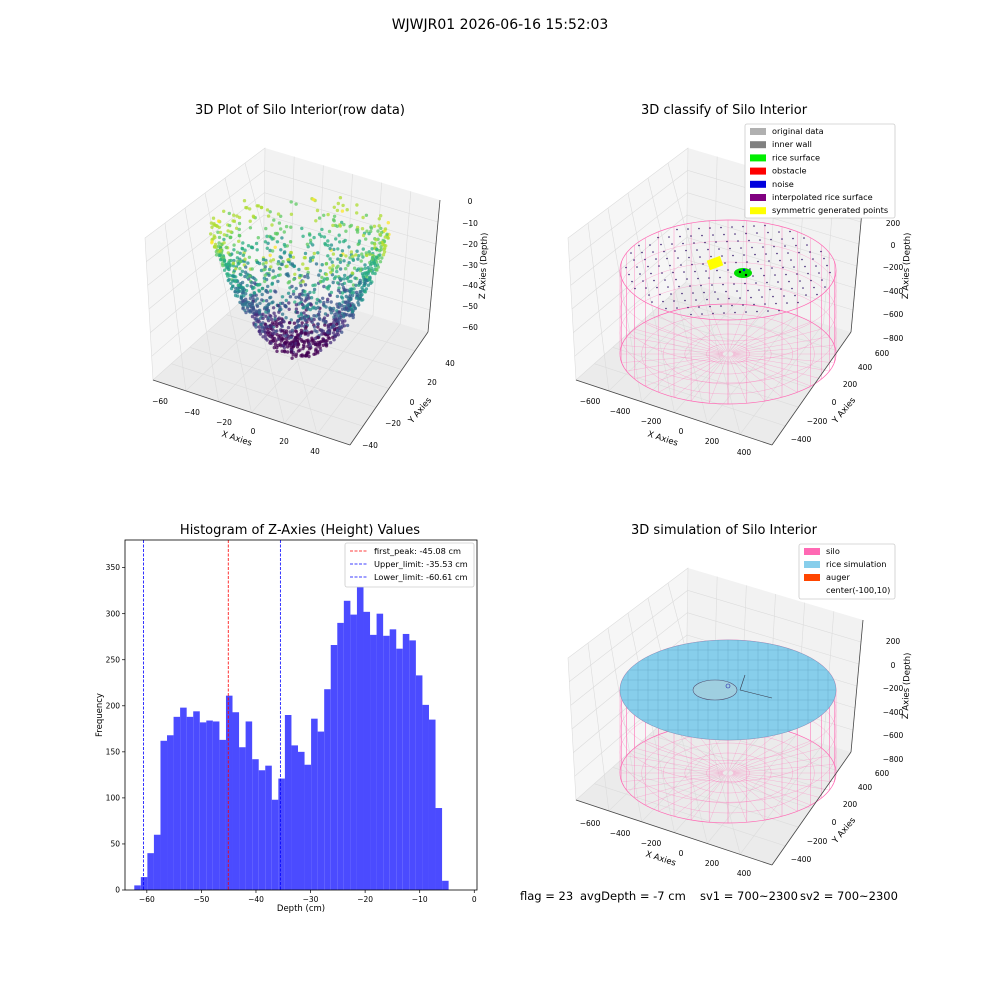 The height and width of the screenshot is (1000, 1000). What do you see at coordinates (301, 909) in the screenshot?
I see `x-axis-label: Depth (cm)` at bounding box center [301, 909].